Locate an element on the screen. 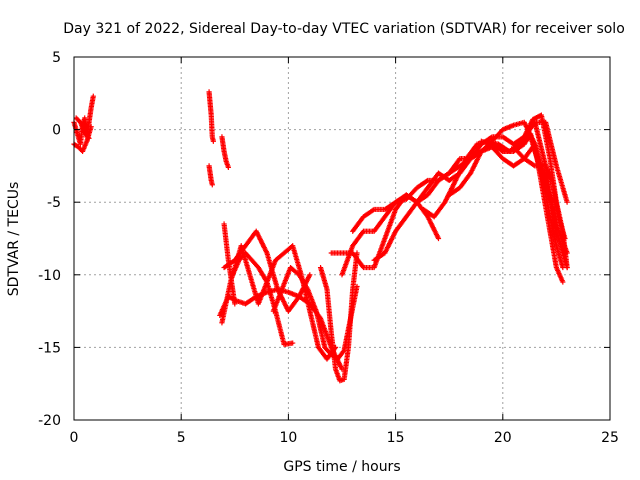 The image size is (640, 480). series-arc-a is located at coordinates (83, 120).